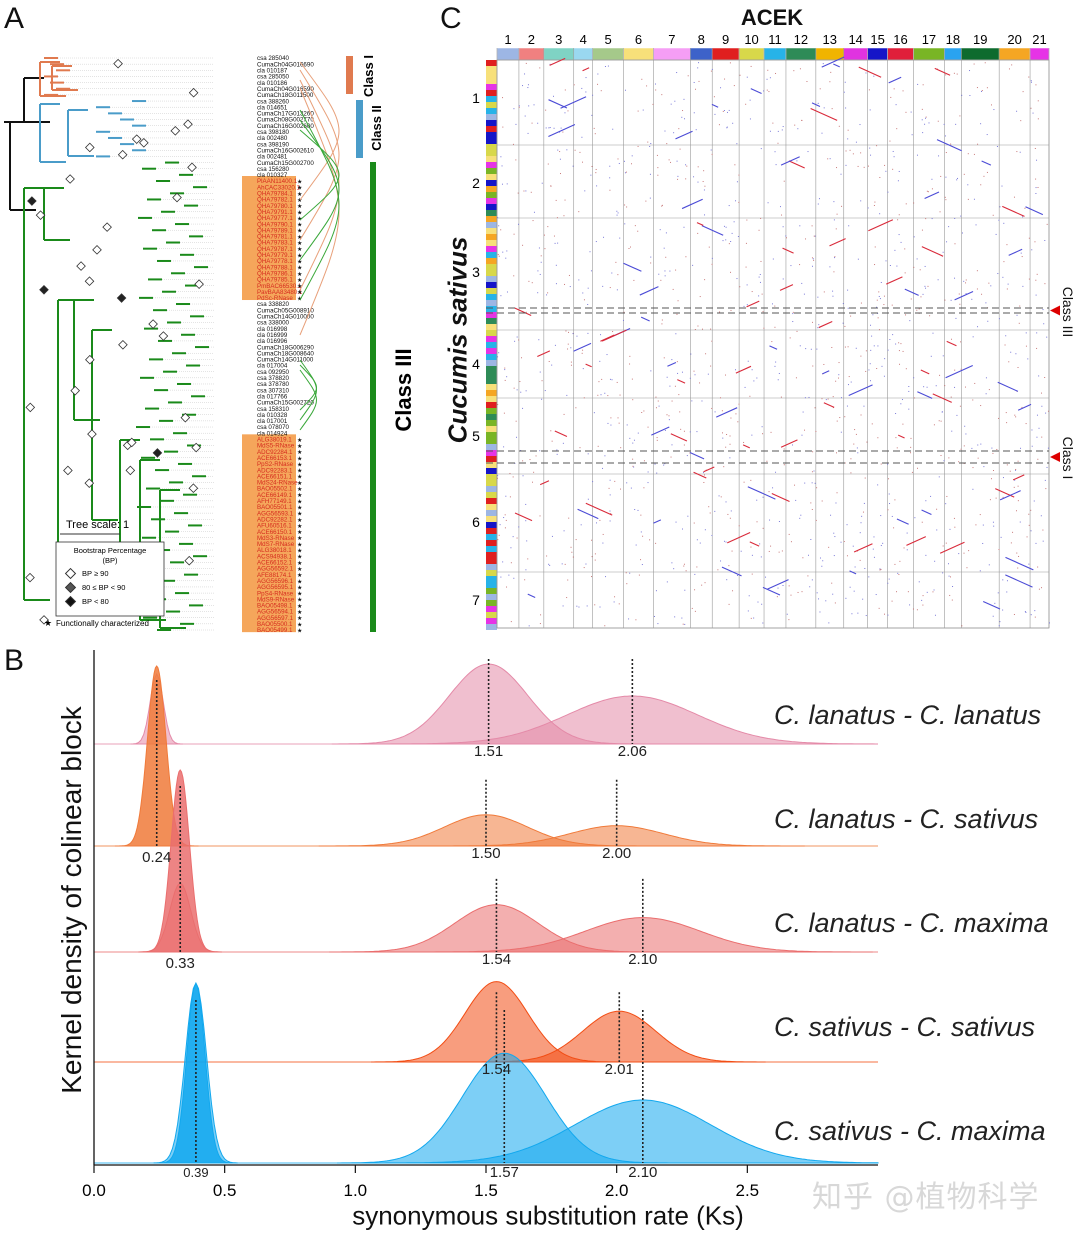 The height and width of the screenshot is (1237, 1080). What do you see at coordinates (280, 292) in the screenshot?
I see `leaf-label: PavBAA83480.1` at bounding box center [280, 292].